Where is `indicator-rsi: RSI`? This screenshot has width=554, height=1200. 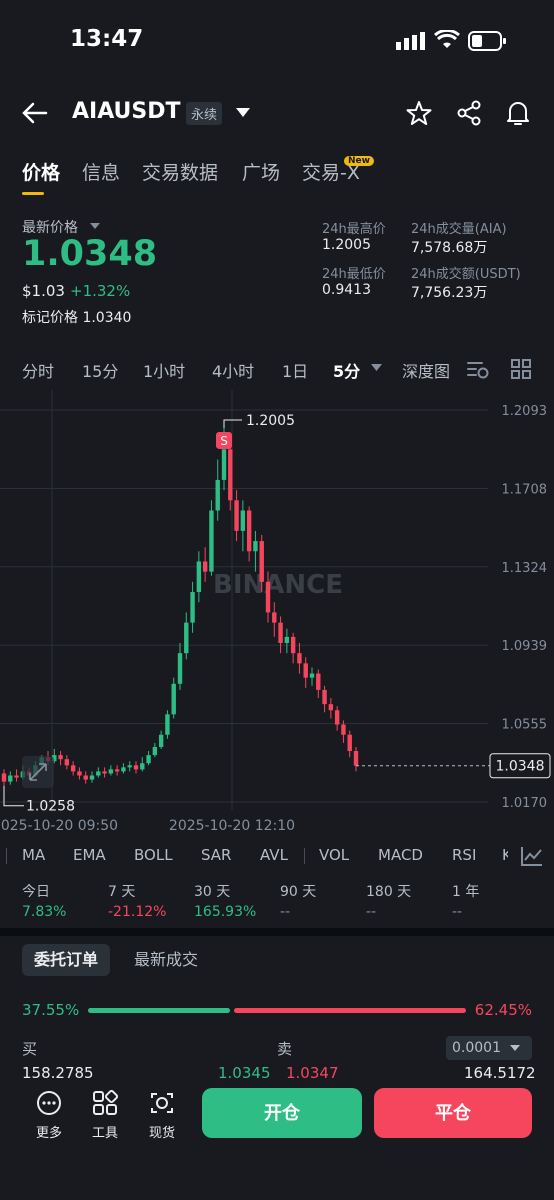
indicator-rsi: RSI is located at coordinates (464, 855).